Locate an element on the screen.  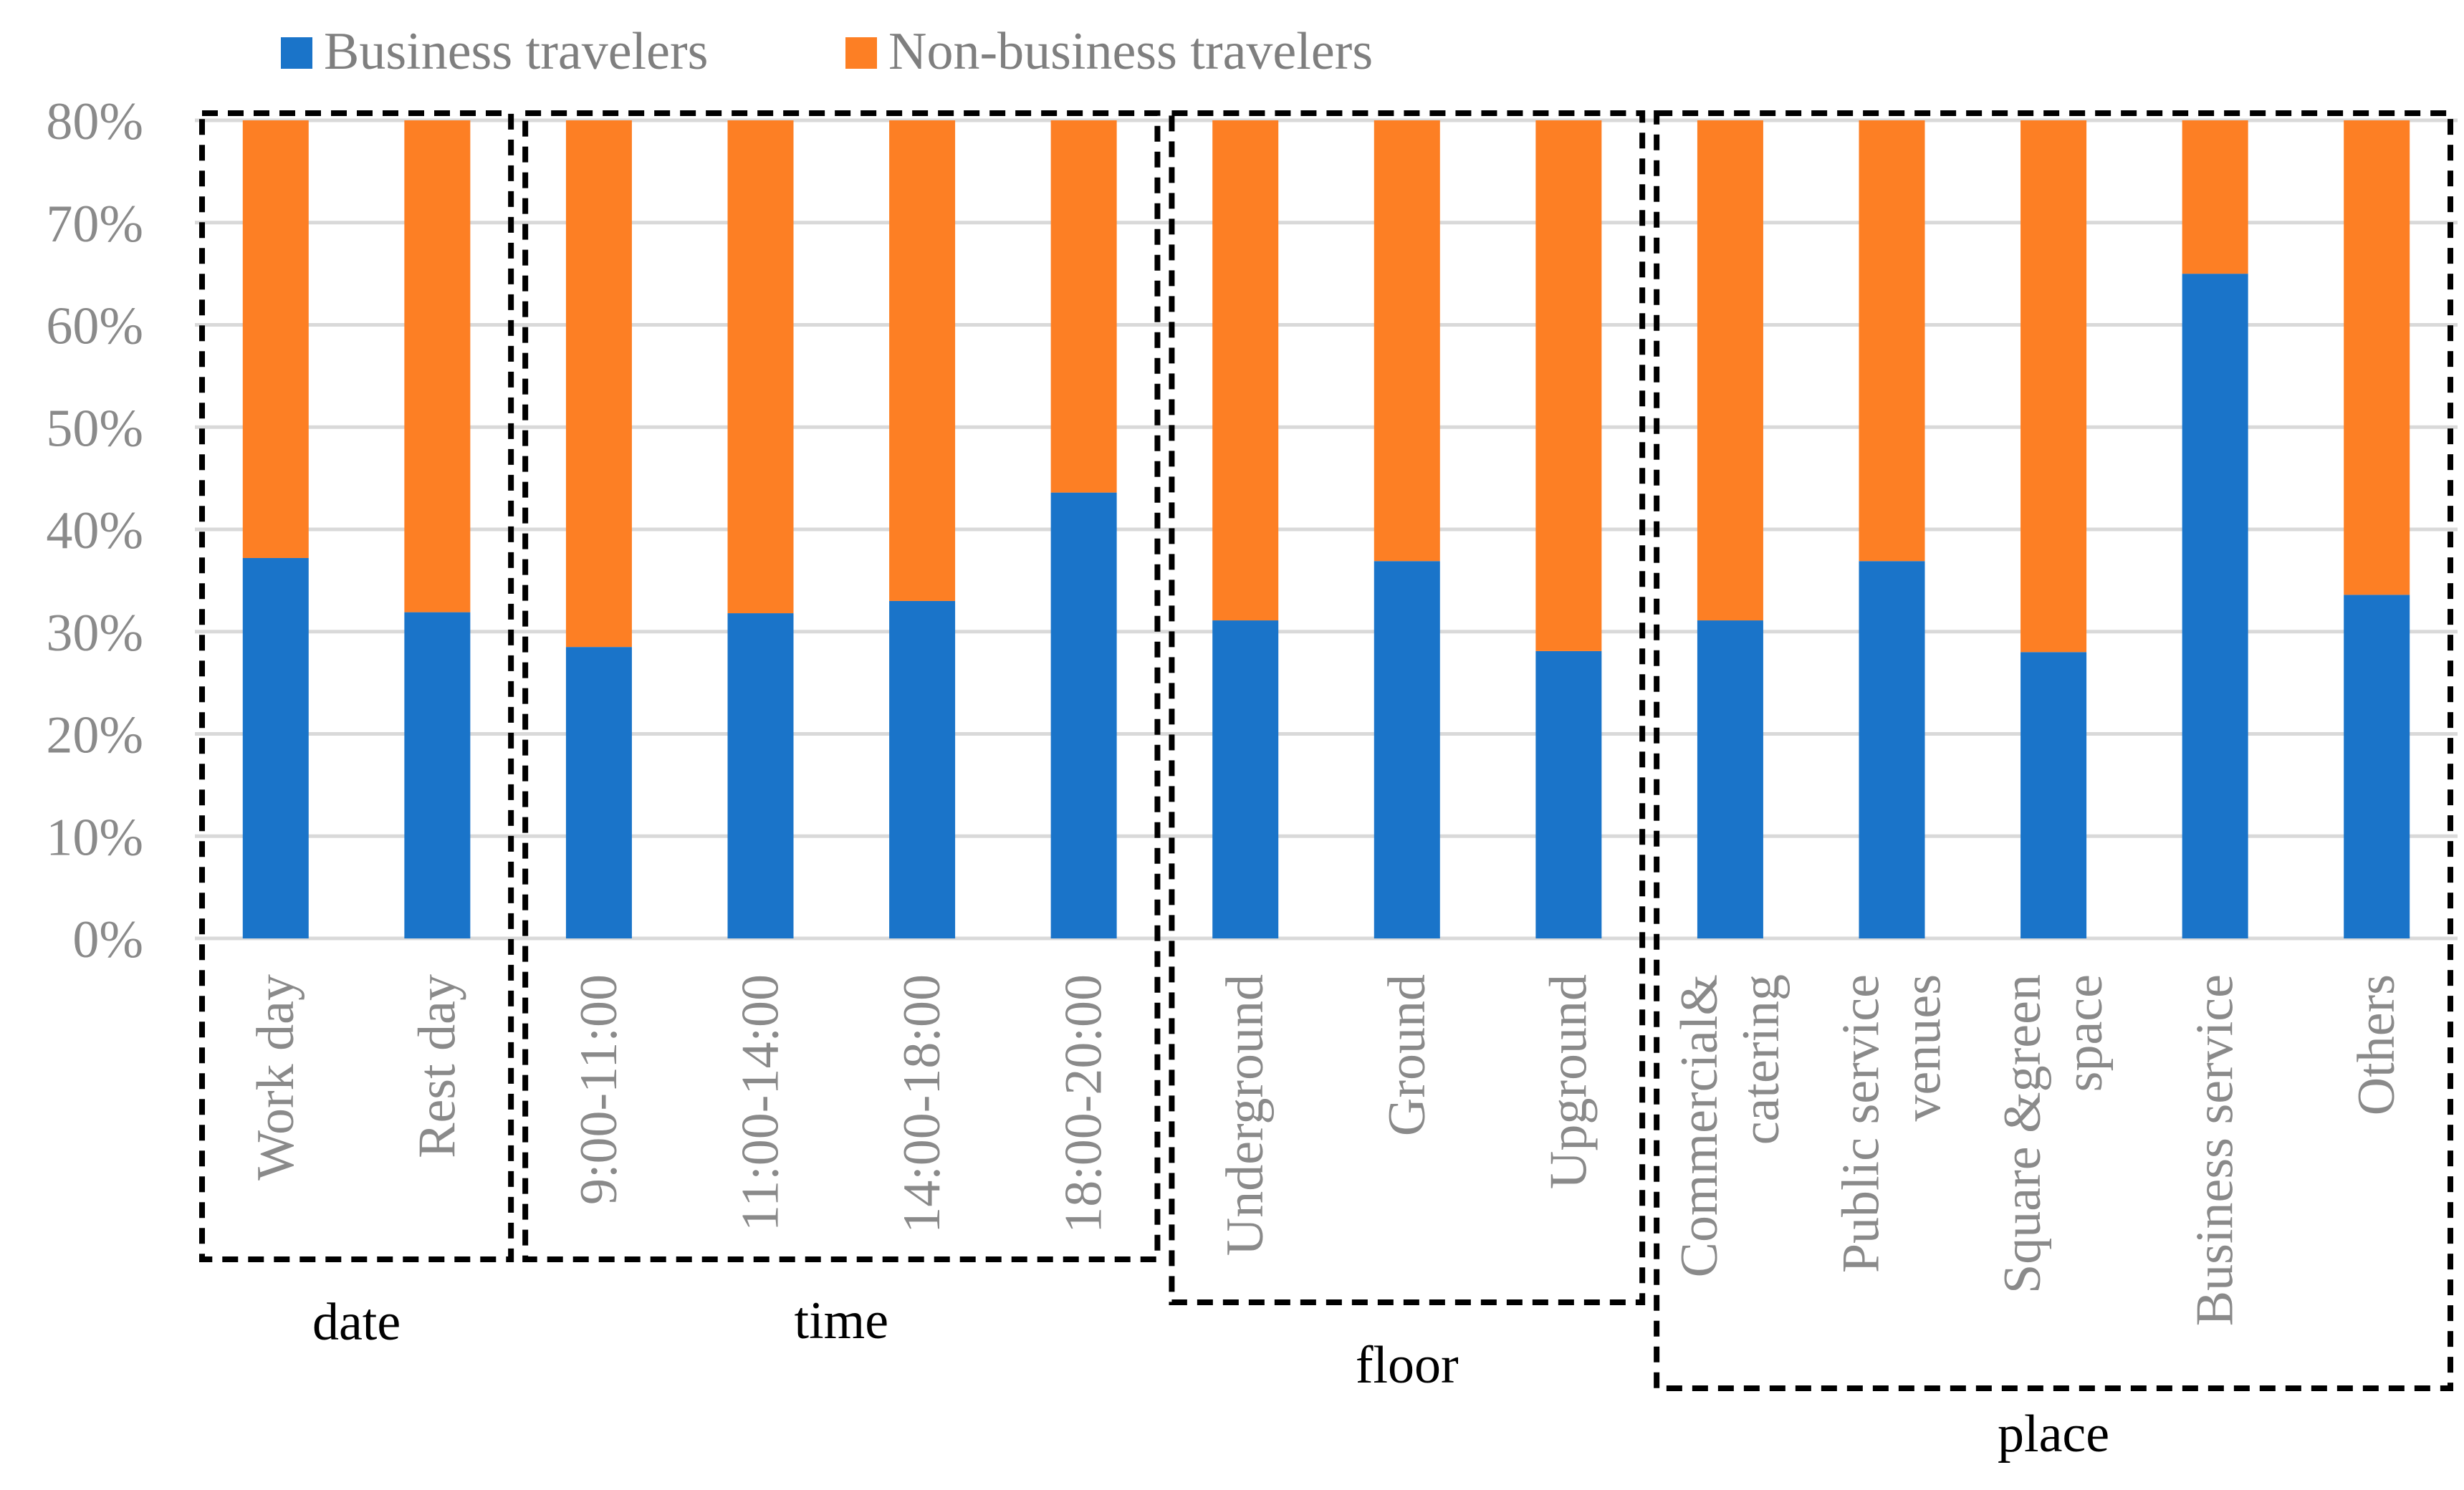
group-label-date: date is located at coordinates (356, 1322).